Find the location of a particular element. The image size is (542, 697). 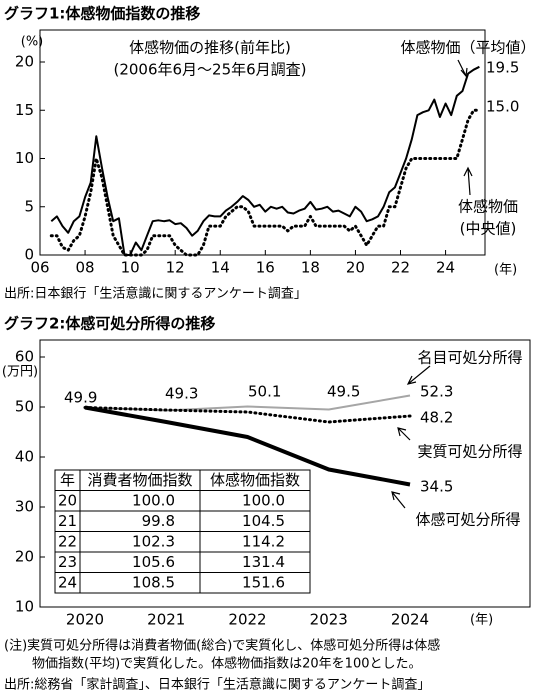

x-tick-label: 08 is located at coordinates (85, 268).